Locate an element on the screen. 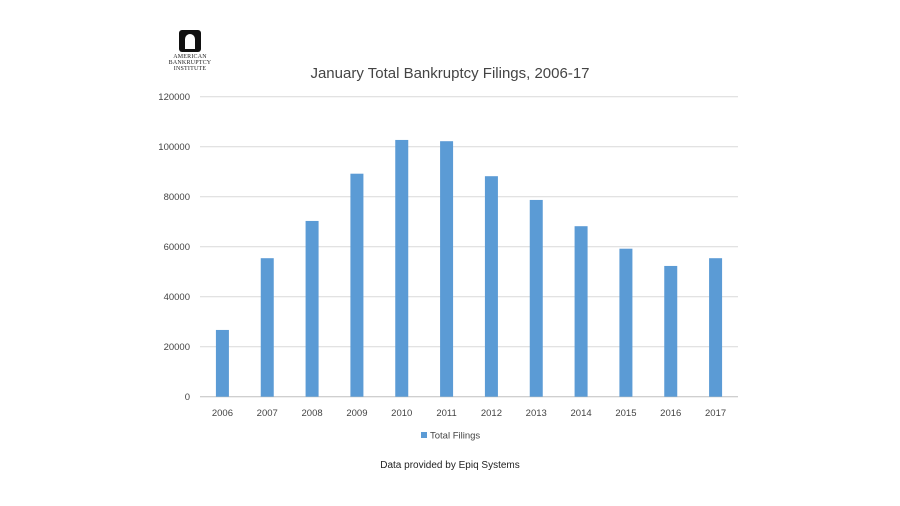  x-tick-label: 2012 is located at coordinates (491, 413).